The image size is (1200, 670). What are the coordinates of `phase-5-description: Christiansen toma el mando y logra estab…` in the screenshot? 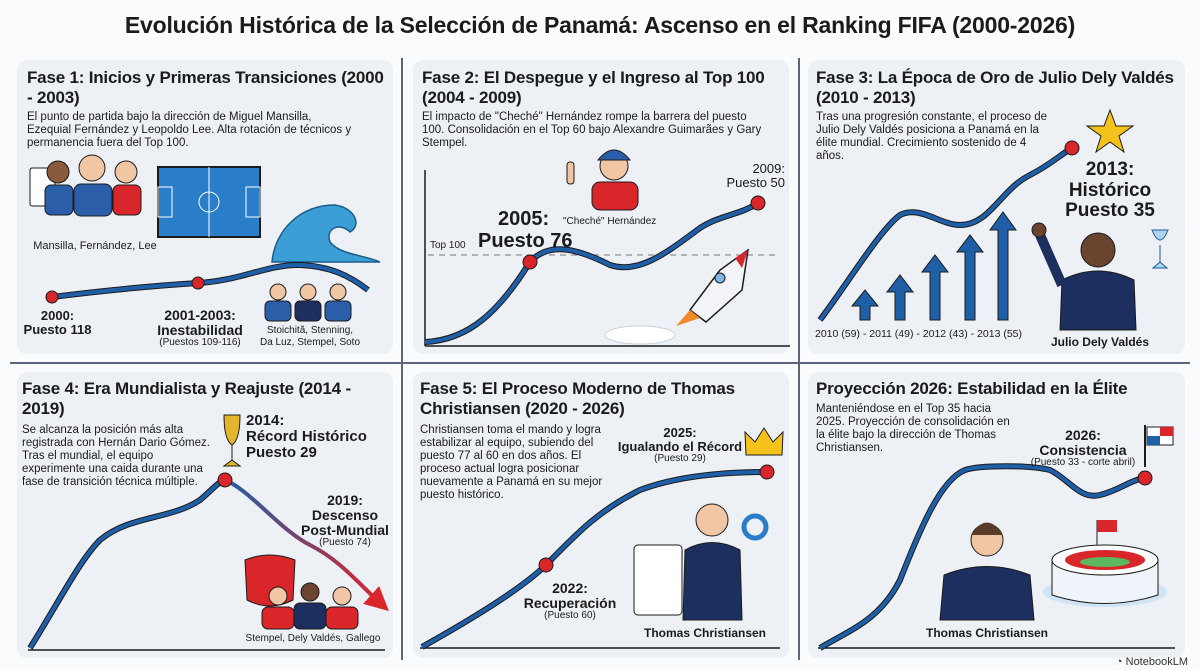 It's located at (511, 462).